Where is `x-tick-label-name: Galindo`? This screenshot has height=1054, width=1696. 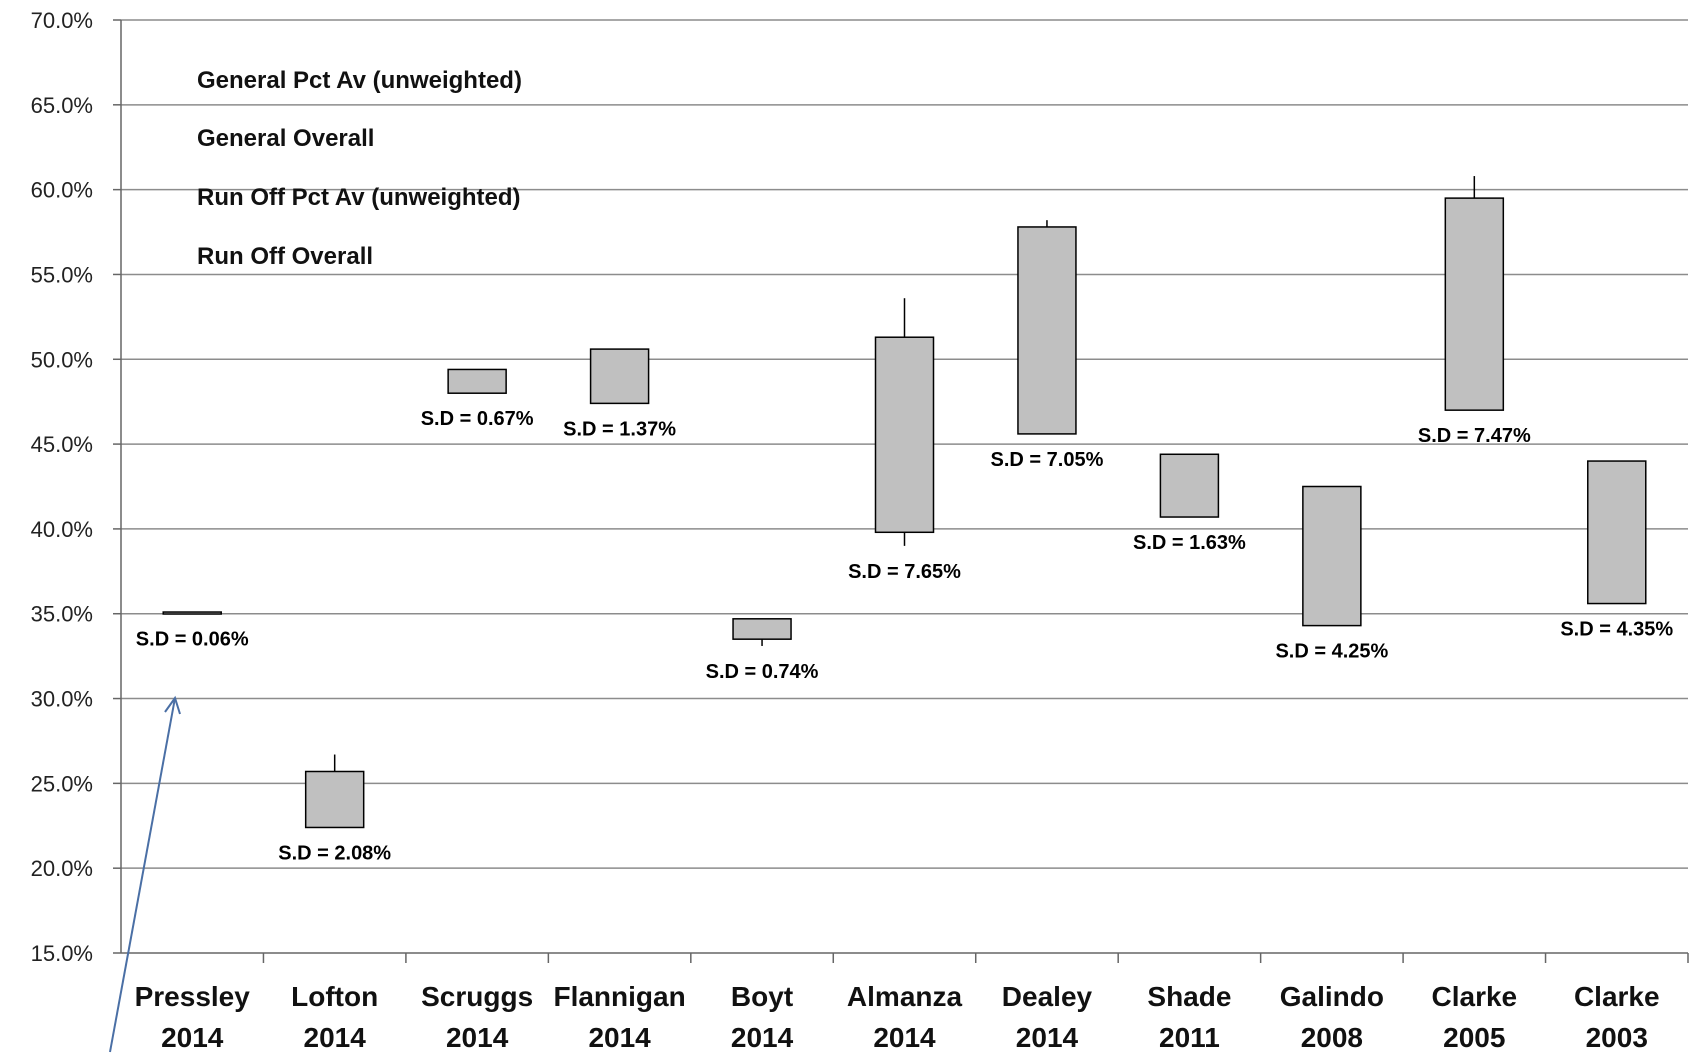
x-tick-label-name: Galindo is located at coordinates (1332, 996).